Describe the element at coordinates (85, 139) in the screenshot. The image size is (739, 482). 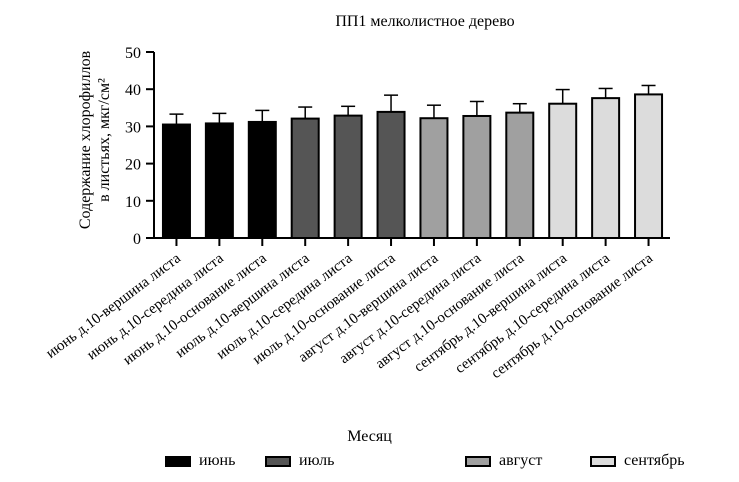
I see `y-axis-label-line1: Содержание хлорофиллов` at that location.